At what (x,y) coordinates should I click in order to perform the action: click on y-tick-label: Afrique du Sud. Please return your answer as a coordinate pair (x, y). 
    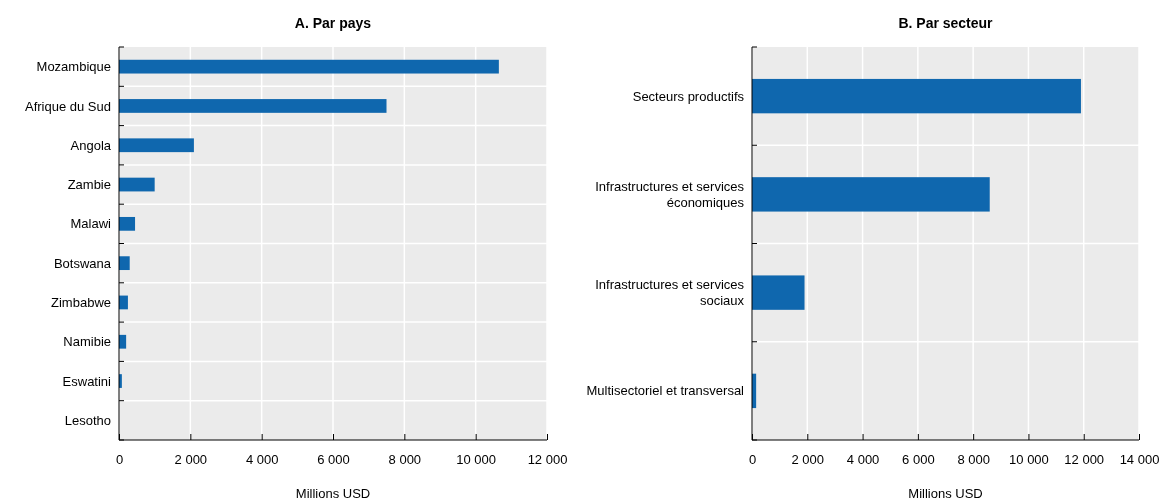
    Looking at the image, I should click on (67, 106).